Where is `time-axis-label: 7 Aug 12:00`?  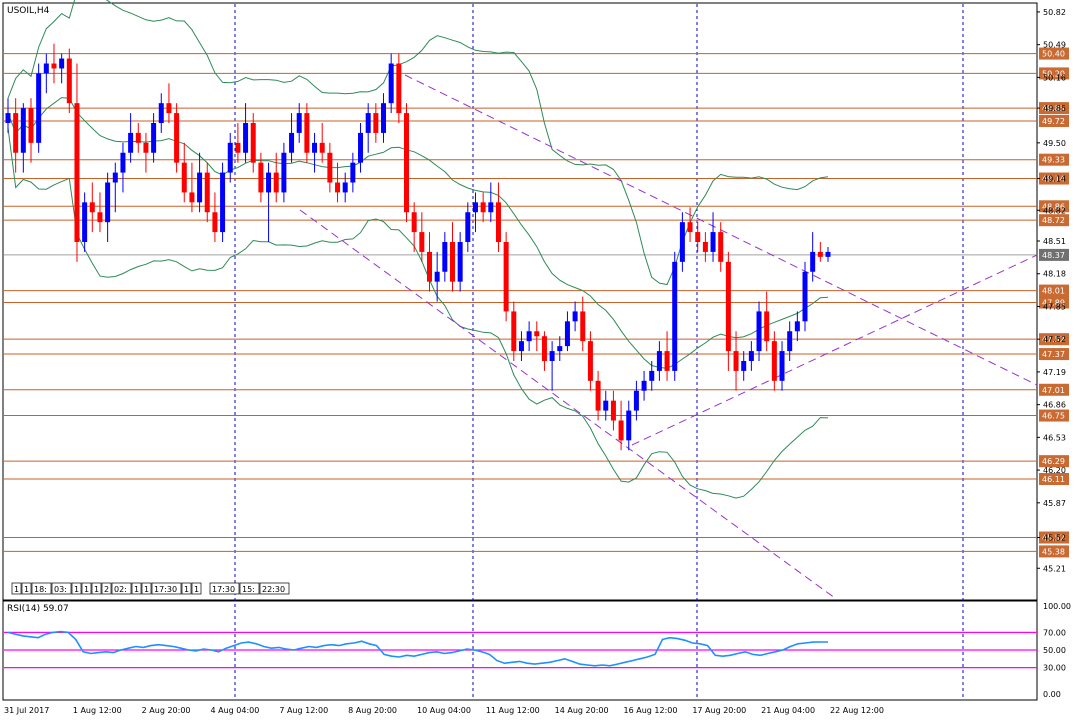
time-axis-label: 7 Aug 12:00 is located at coordinates (303, 710).